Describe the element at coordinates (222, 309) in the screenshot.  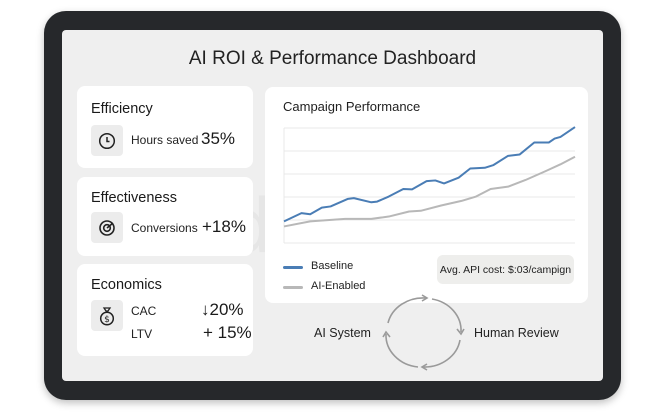
I see `cac-value: ↓20%` at that location.